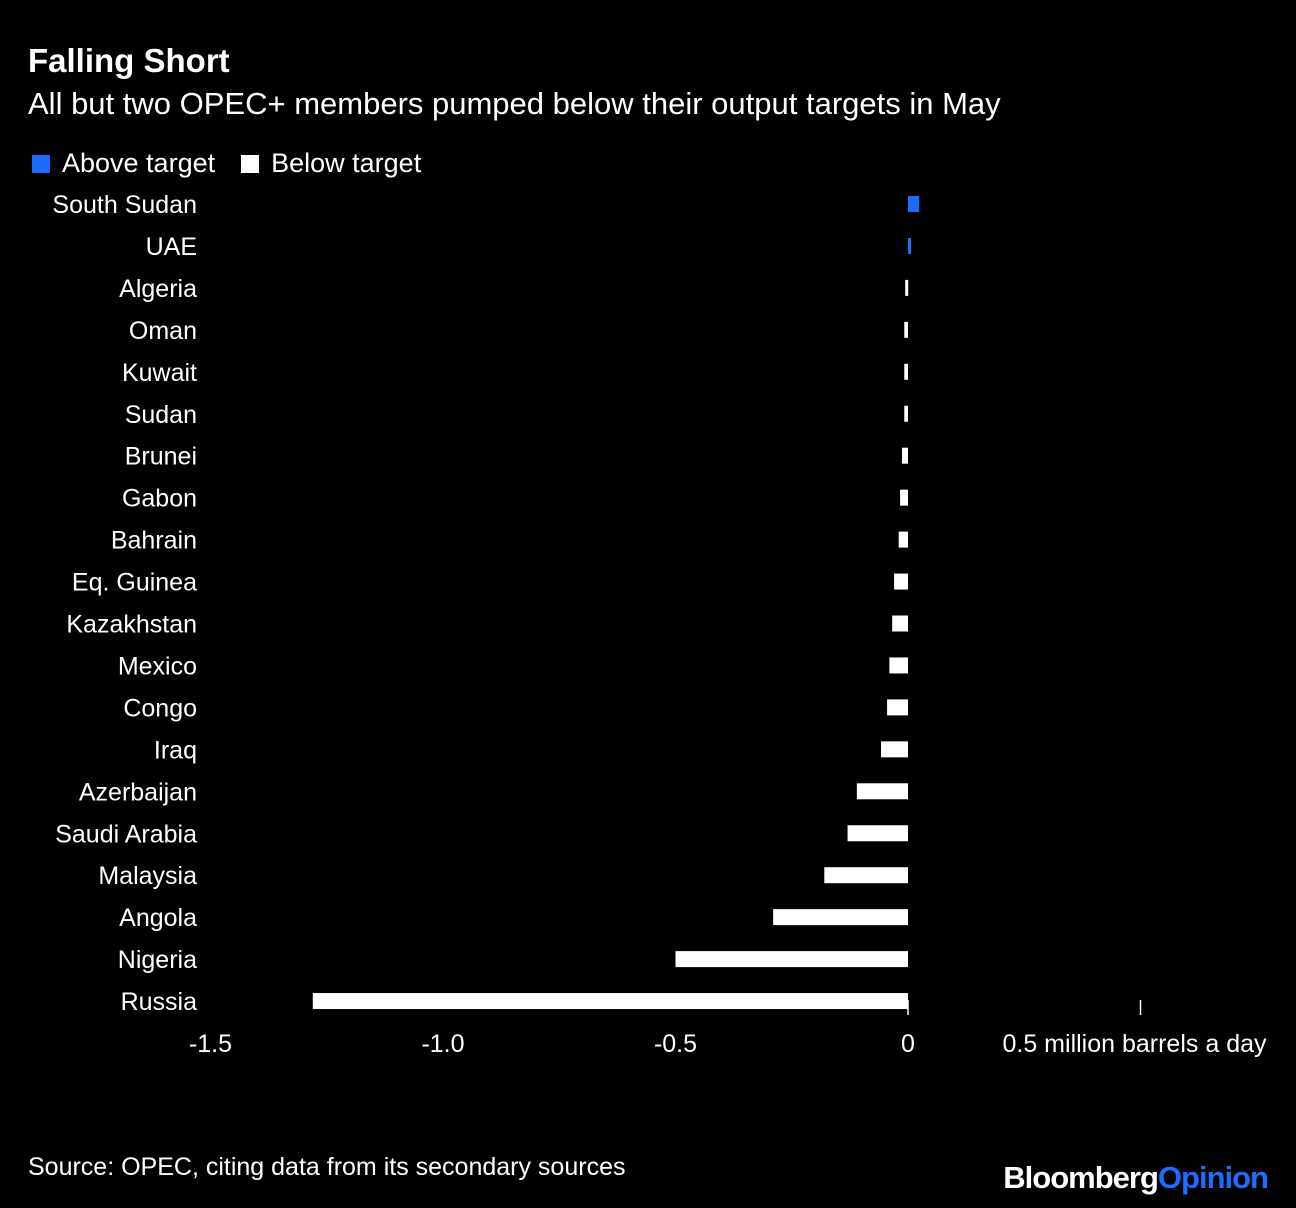 This screenshot has width=1296, height=1208. I want to click on bar-angola, so click(840, 917).